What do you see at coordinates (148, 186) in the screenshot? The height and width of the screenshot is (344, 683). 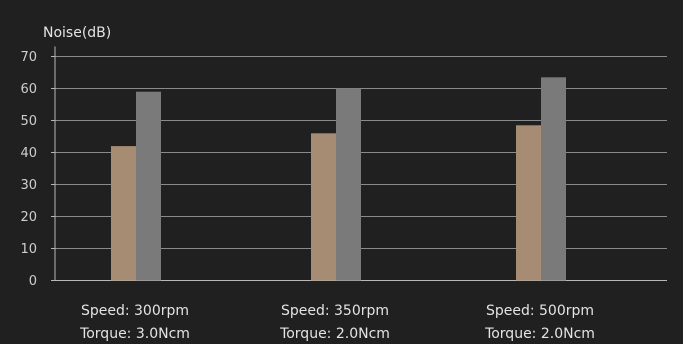 I see `bar-series2-cat1` at bounding box center [148, 186].